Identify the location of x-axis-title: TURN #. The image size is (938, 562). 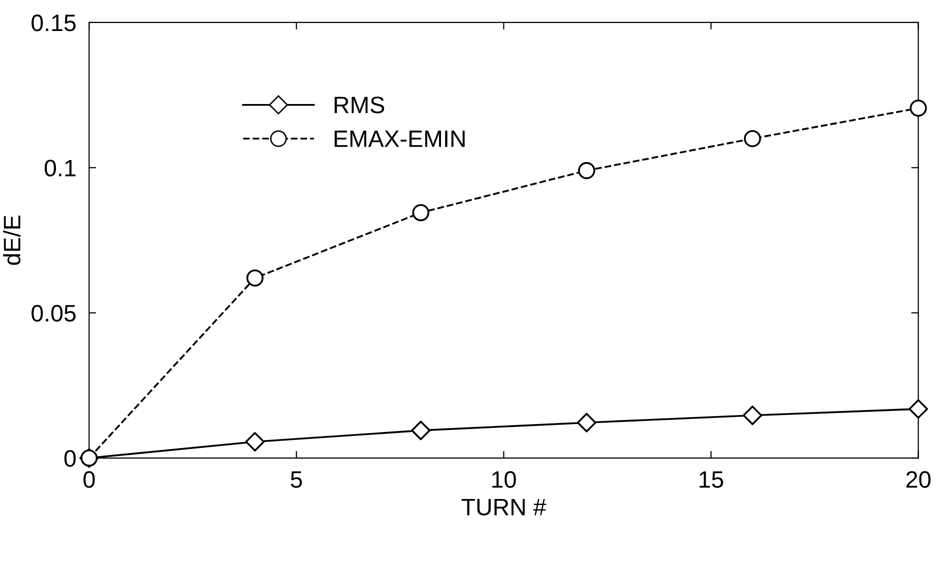
(504, 507).